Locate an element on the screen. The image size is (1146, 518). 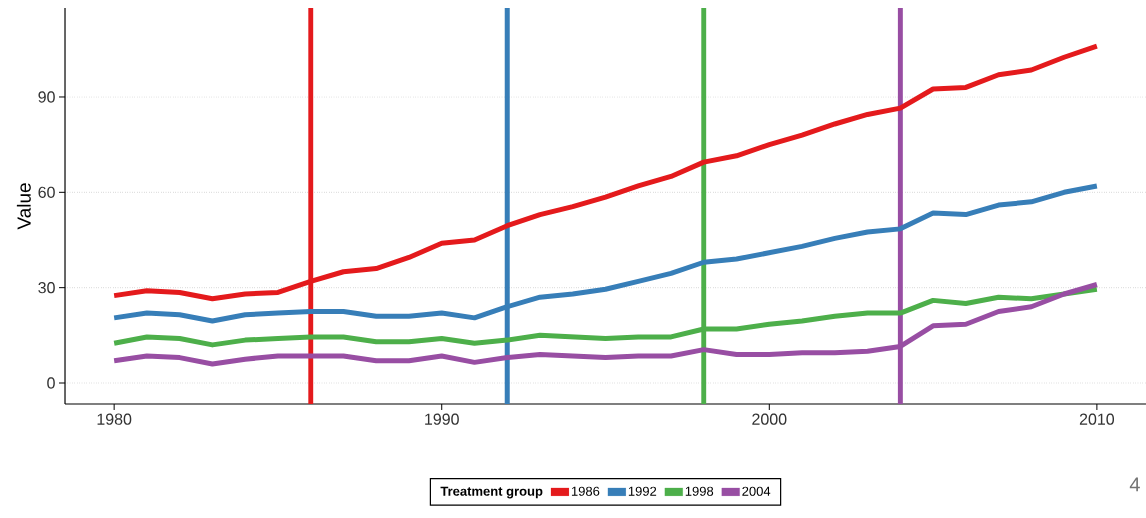
x-tick-label: 1990 is located at coordinates (442, 419).